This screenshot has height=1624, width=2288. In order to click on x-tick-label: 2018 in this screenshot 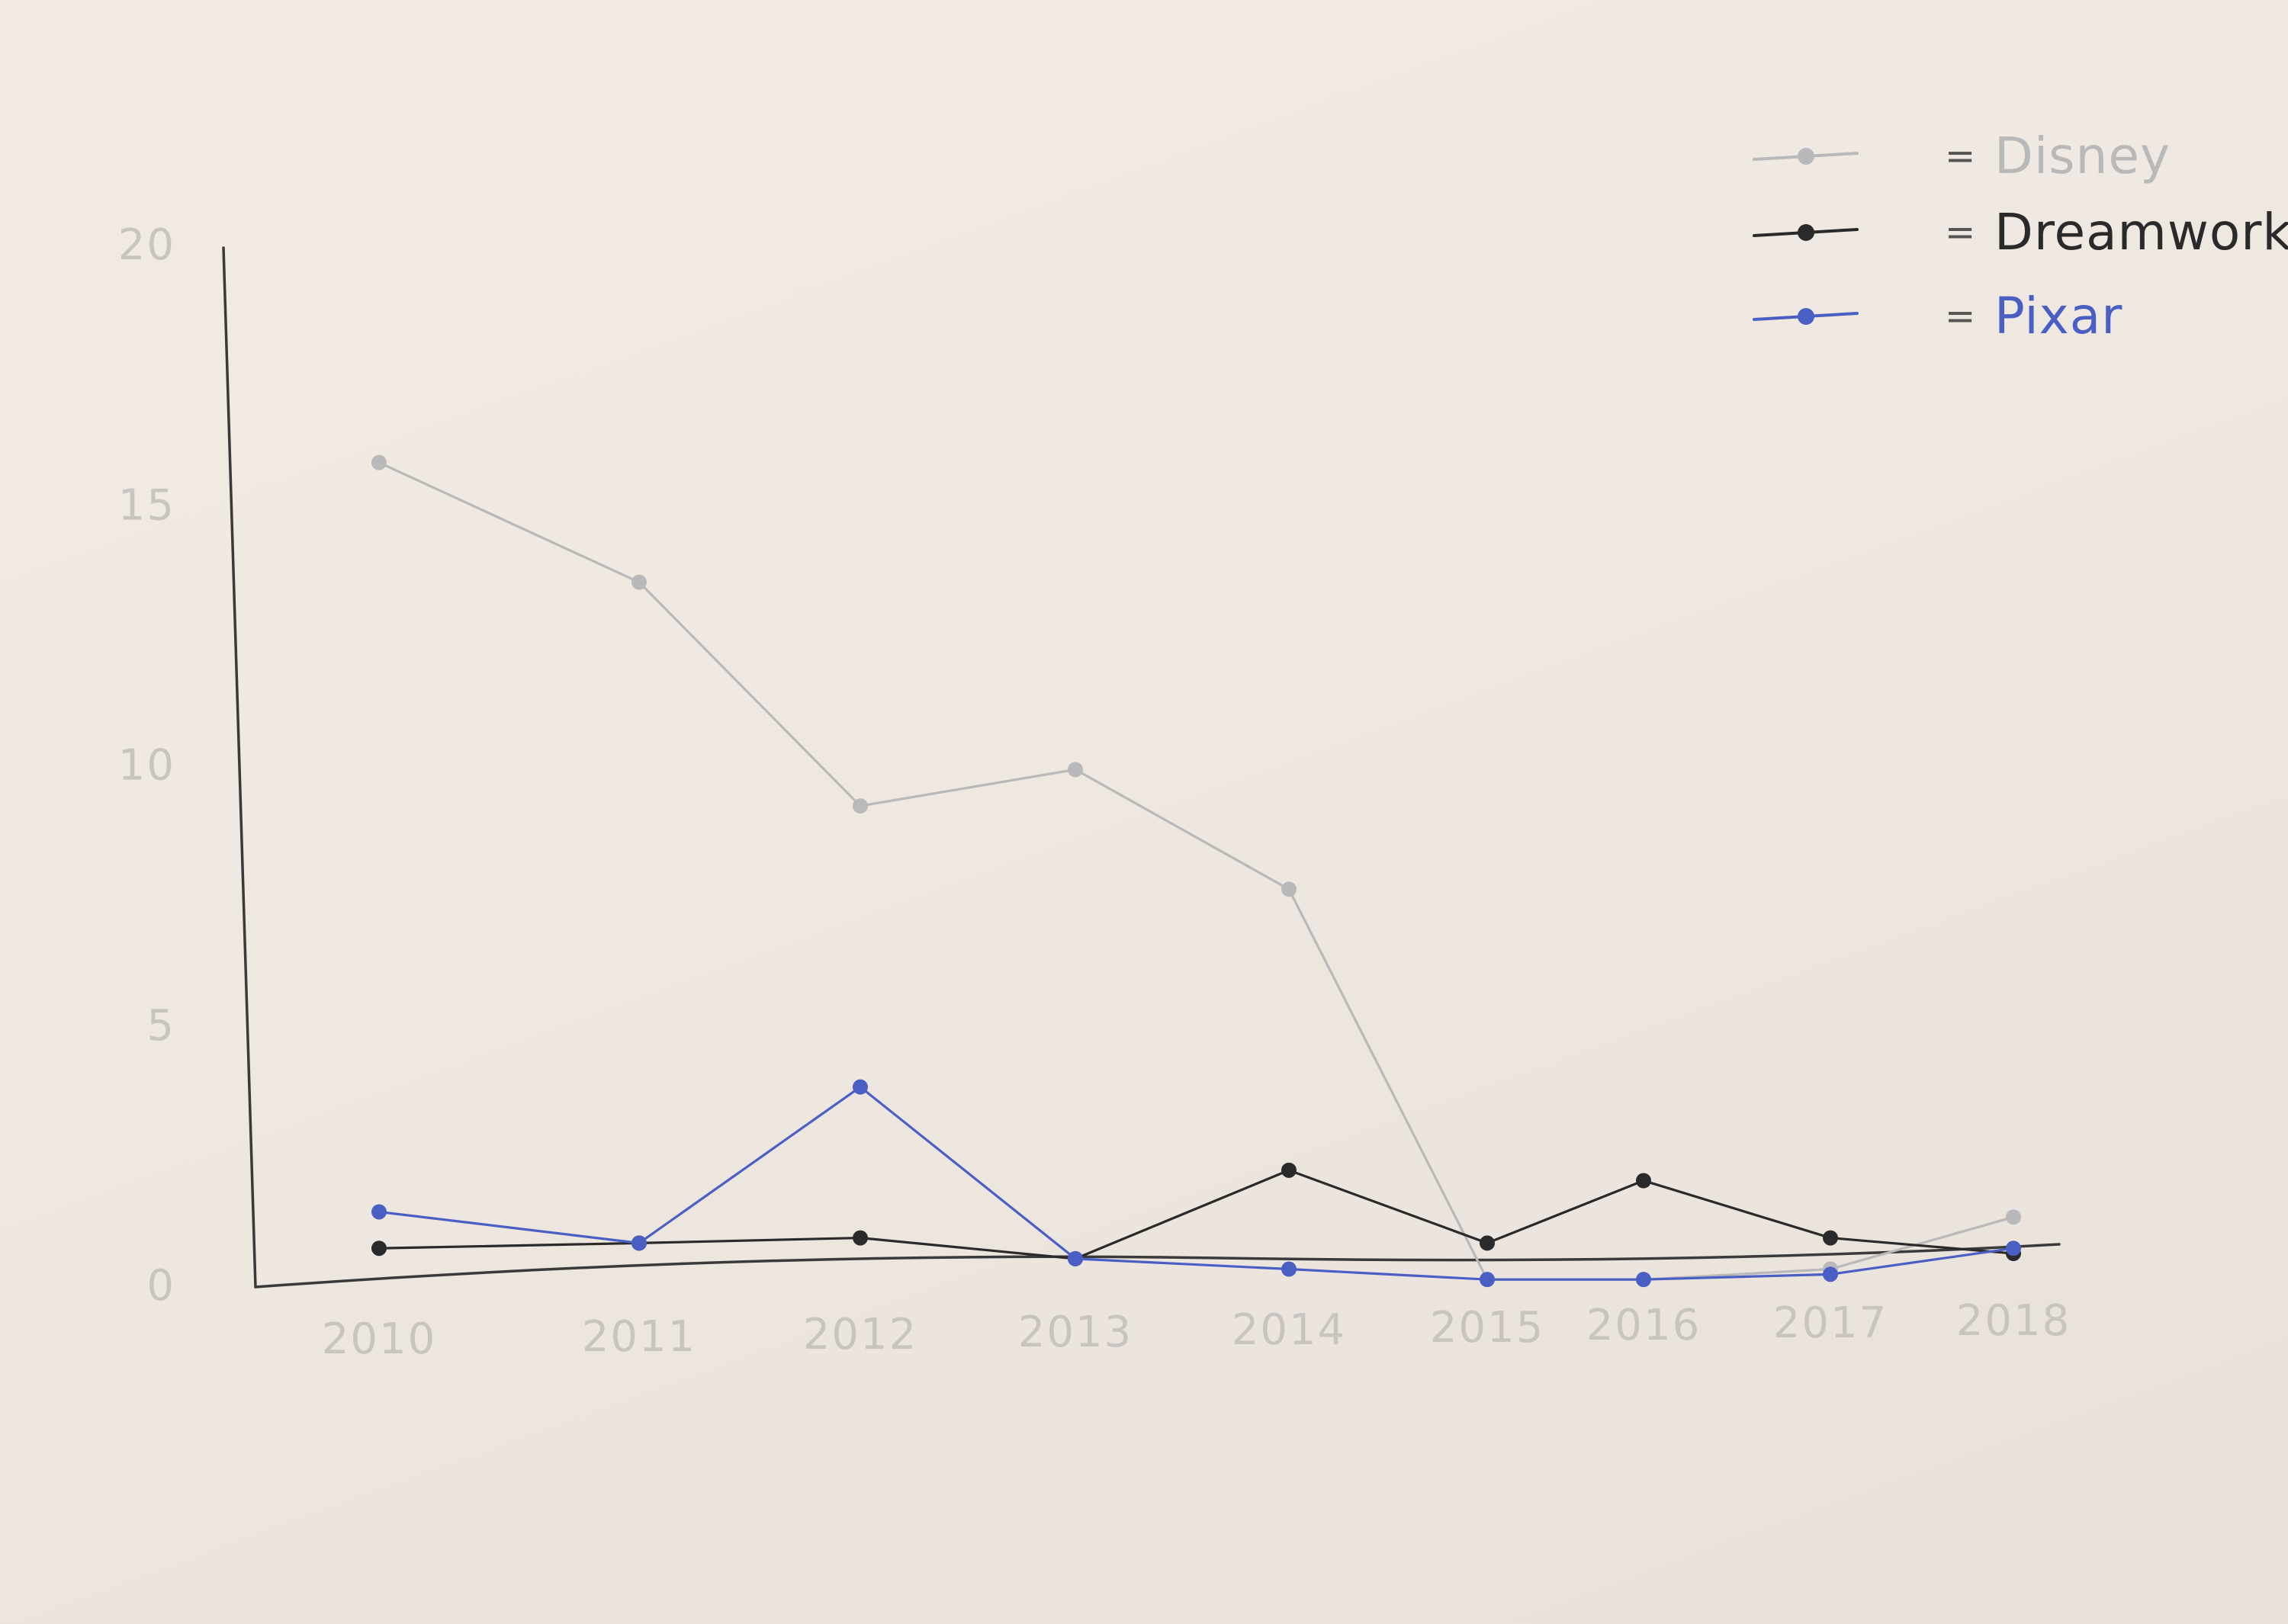, I will do `click(2014, 1321)`.